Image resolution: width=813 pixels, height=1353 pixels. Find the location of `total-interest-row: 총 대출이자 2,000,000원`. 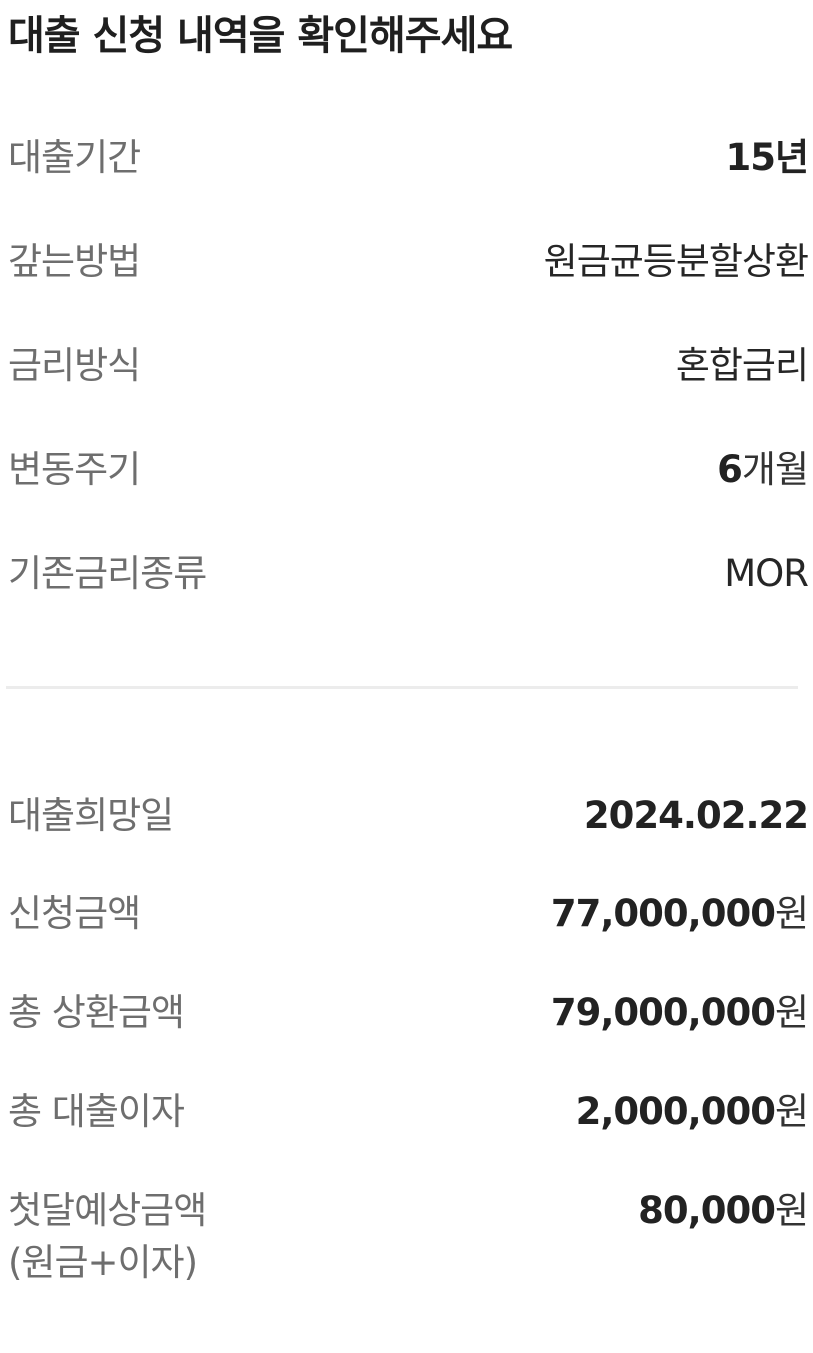

total-interest-row: 총 대출이자 2,000,000원 is located at coordinates (408, 1112).